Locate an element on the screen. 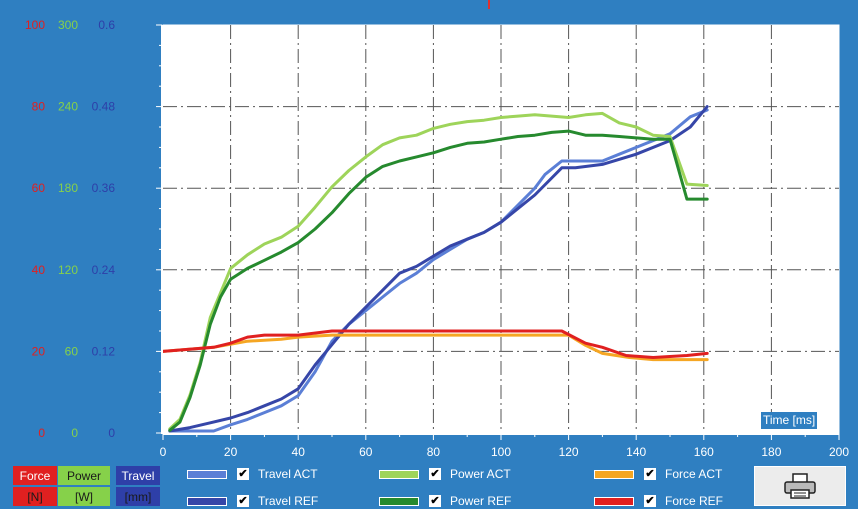 The image size is (858, 509). force-act-line is located at coordinates (435, 347).